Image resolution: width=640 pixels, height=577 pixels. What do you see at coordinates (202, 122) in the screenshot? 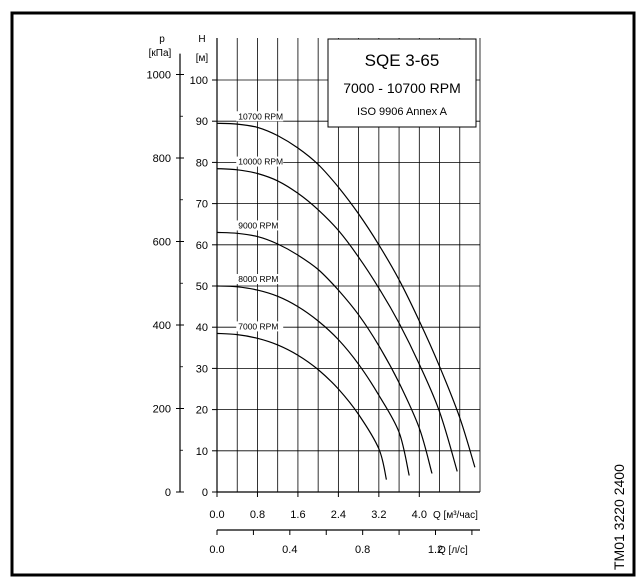
I see `y-right-tick-label: 90` at bounding box center [202, 122].